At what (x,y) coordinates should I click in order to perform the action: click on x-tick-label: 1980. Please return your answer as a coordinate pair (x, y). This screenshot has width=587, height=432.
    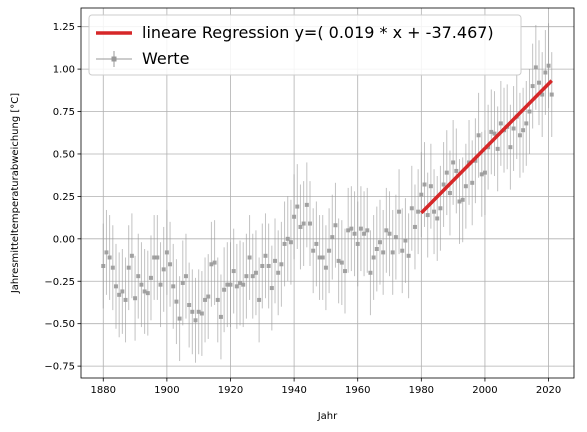
    Looking at the image, I should click on (421, 390).